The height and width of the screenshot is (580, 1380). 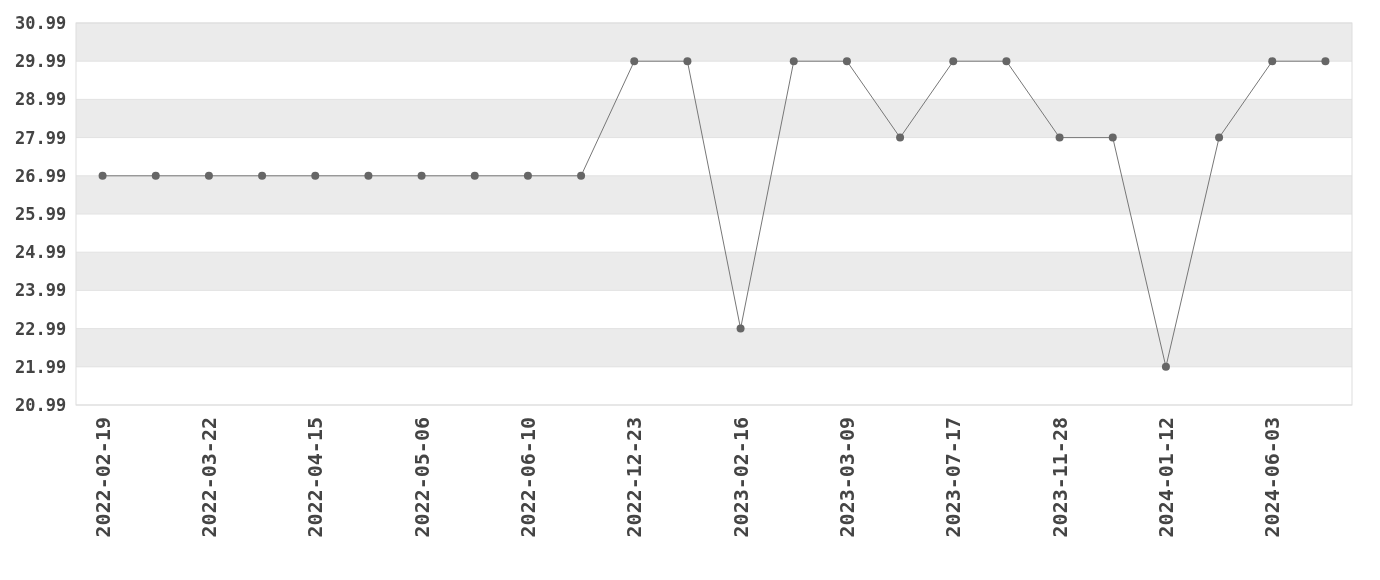 I want to click on x-tick-label: 2024-06-03, so click(x=1272, y=477).